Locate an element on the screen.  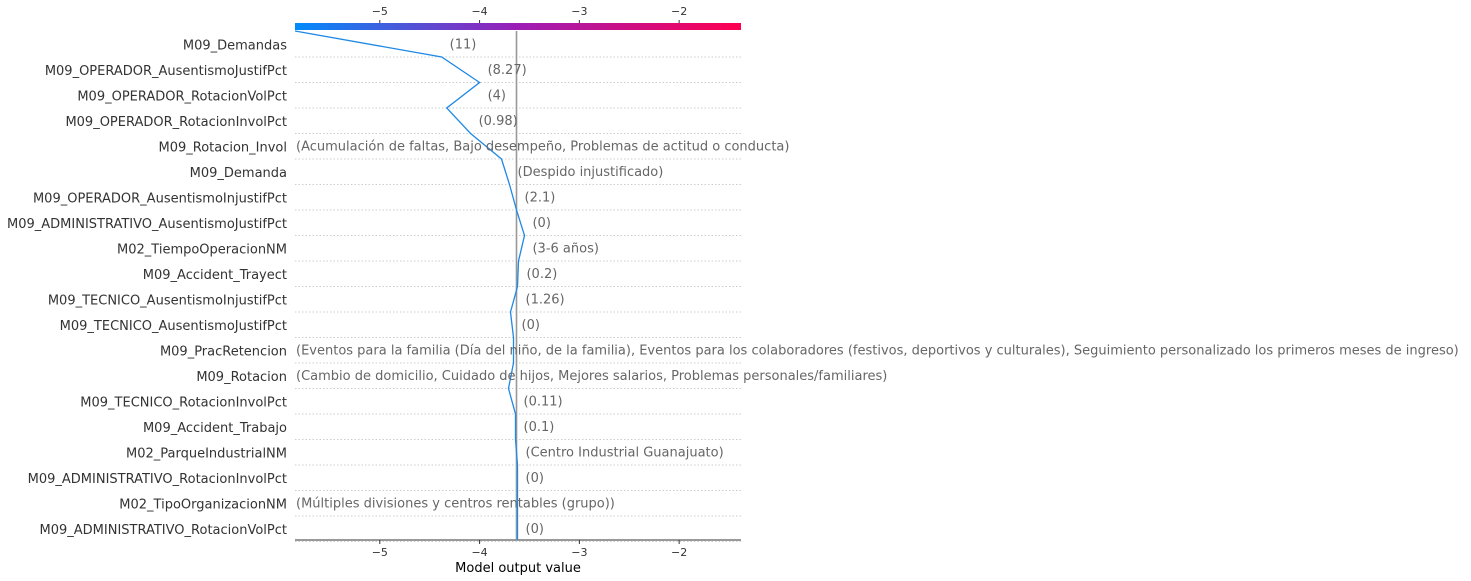
feature-value-label: (2.1) is located at coordinates (540, 198).